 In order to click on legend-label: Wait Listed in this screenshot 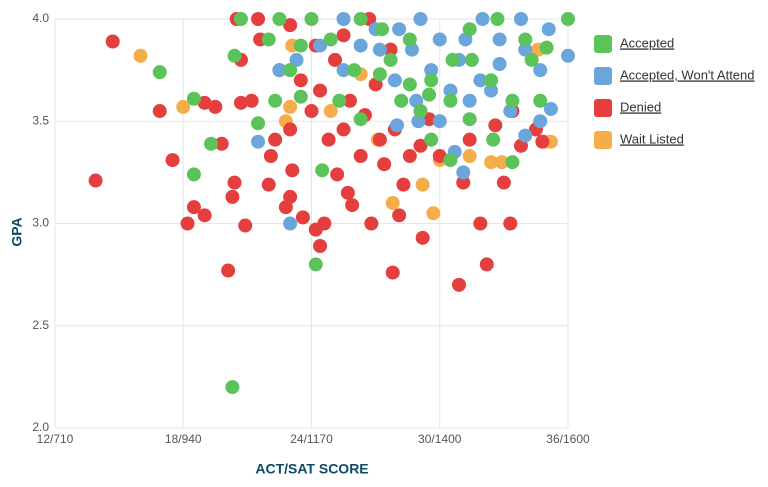, I will do `click(652, 138)`.